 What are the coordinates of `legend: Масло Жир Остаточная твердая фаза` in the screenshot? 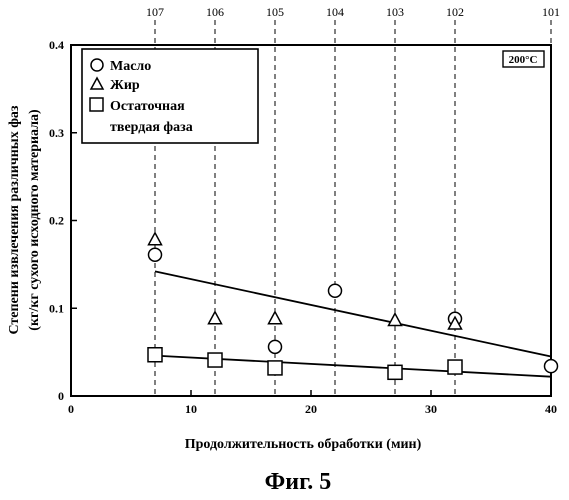 It's located at (170, 96).